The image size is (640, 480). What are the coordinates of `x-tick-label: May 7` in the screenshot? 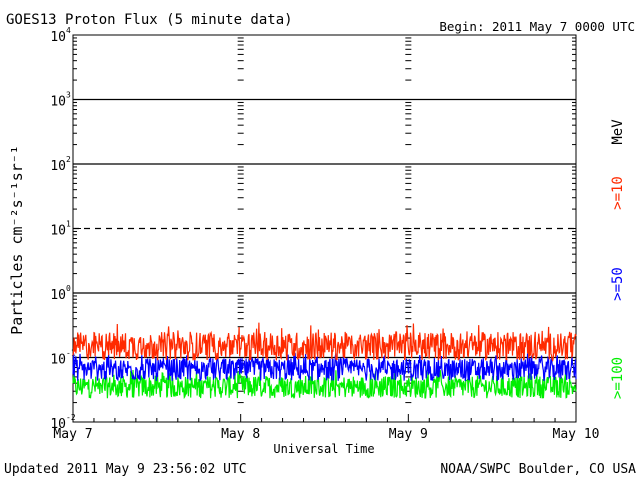 It's located at (72, 434).